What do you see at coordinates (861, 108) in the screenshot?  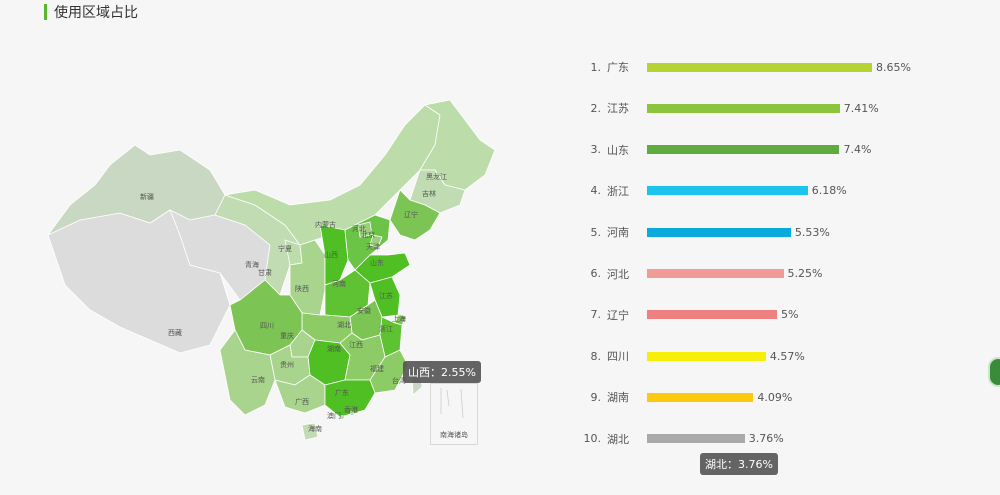 I see `rank-value-label: 7.41%` at bounding box center [861, 108].